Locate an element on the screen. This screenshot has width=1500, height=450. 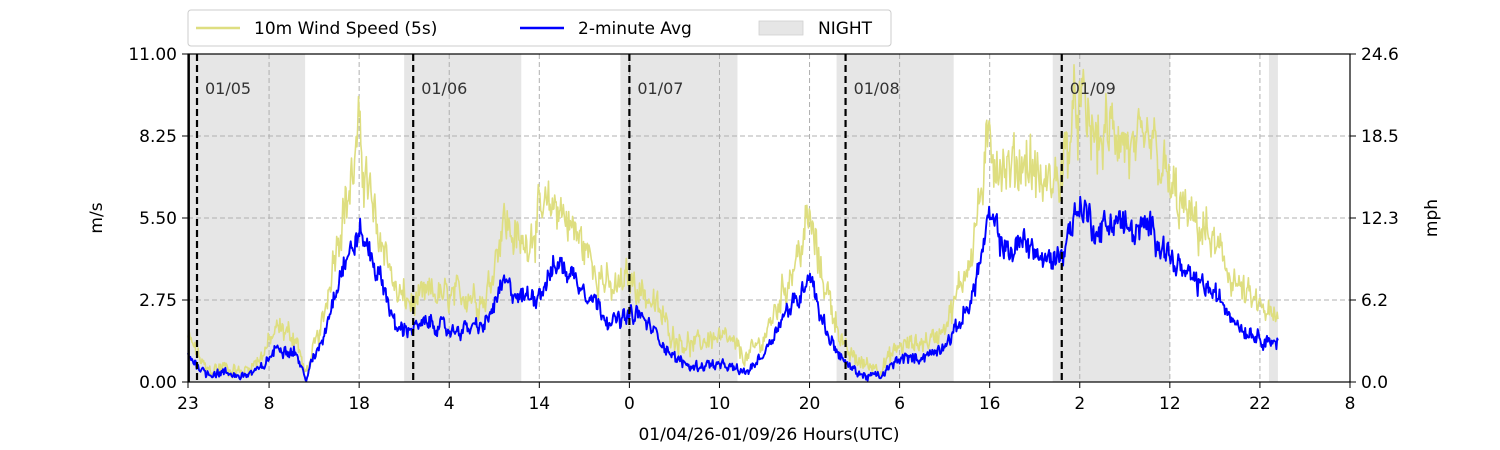
x-tick-label: 6 is located at coordinates (899, 404).